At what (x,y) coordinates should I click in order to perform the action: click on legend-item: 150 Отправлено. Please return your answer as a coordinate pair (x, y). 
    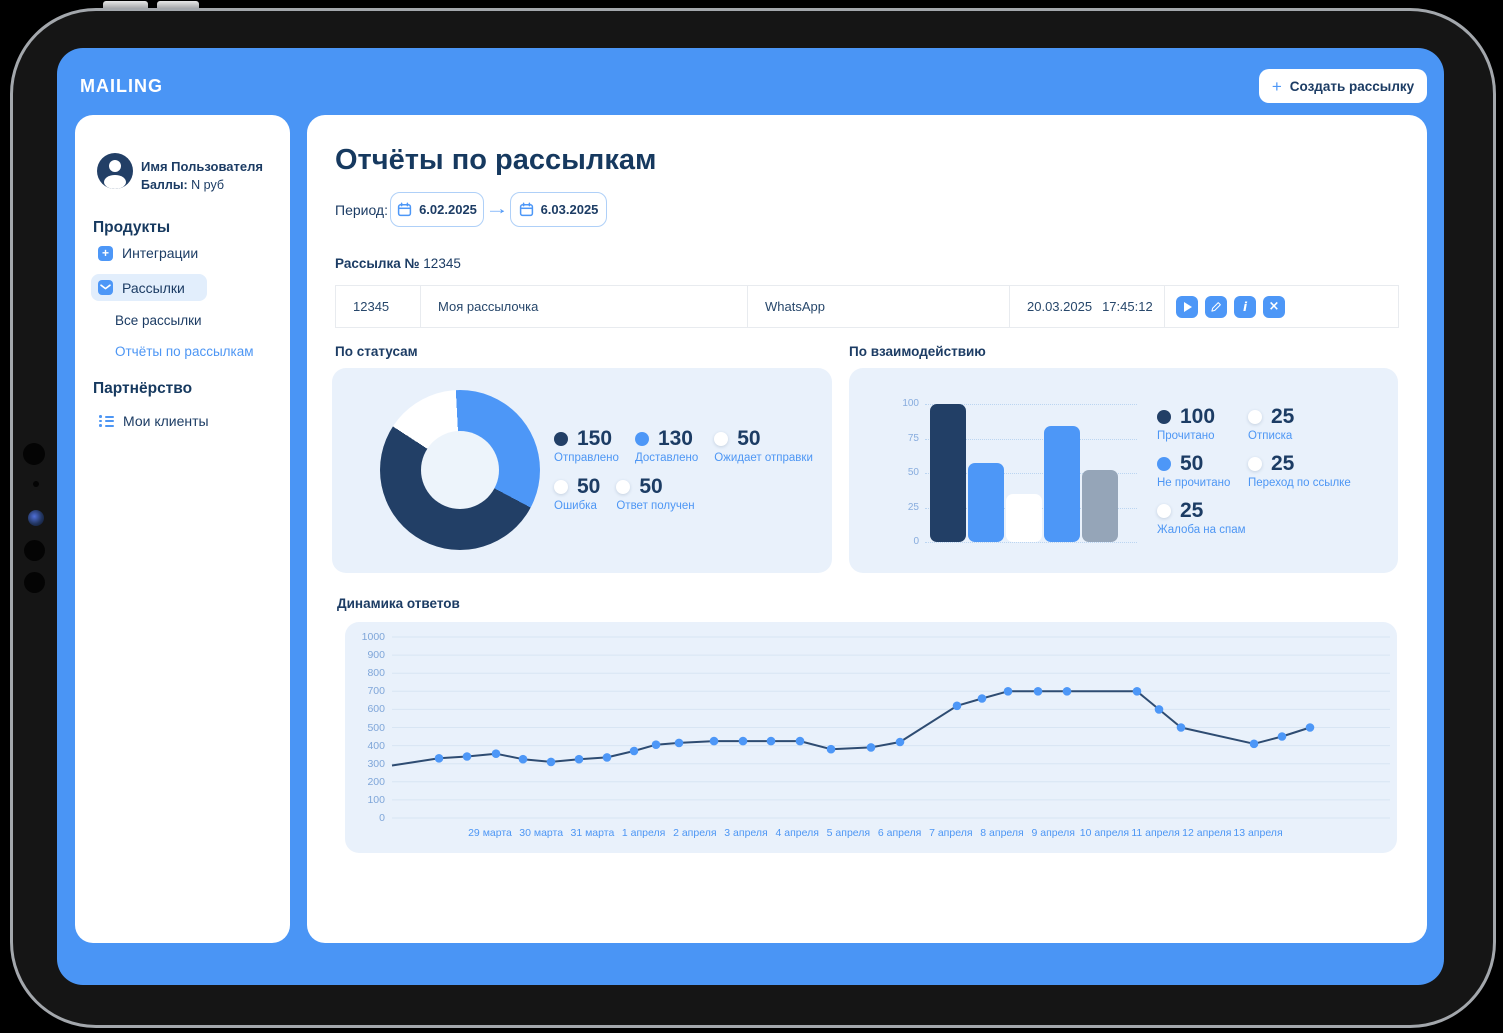
    Looking at the image, I should click on (586, 446).